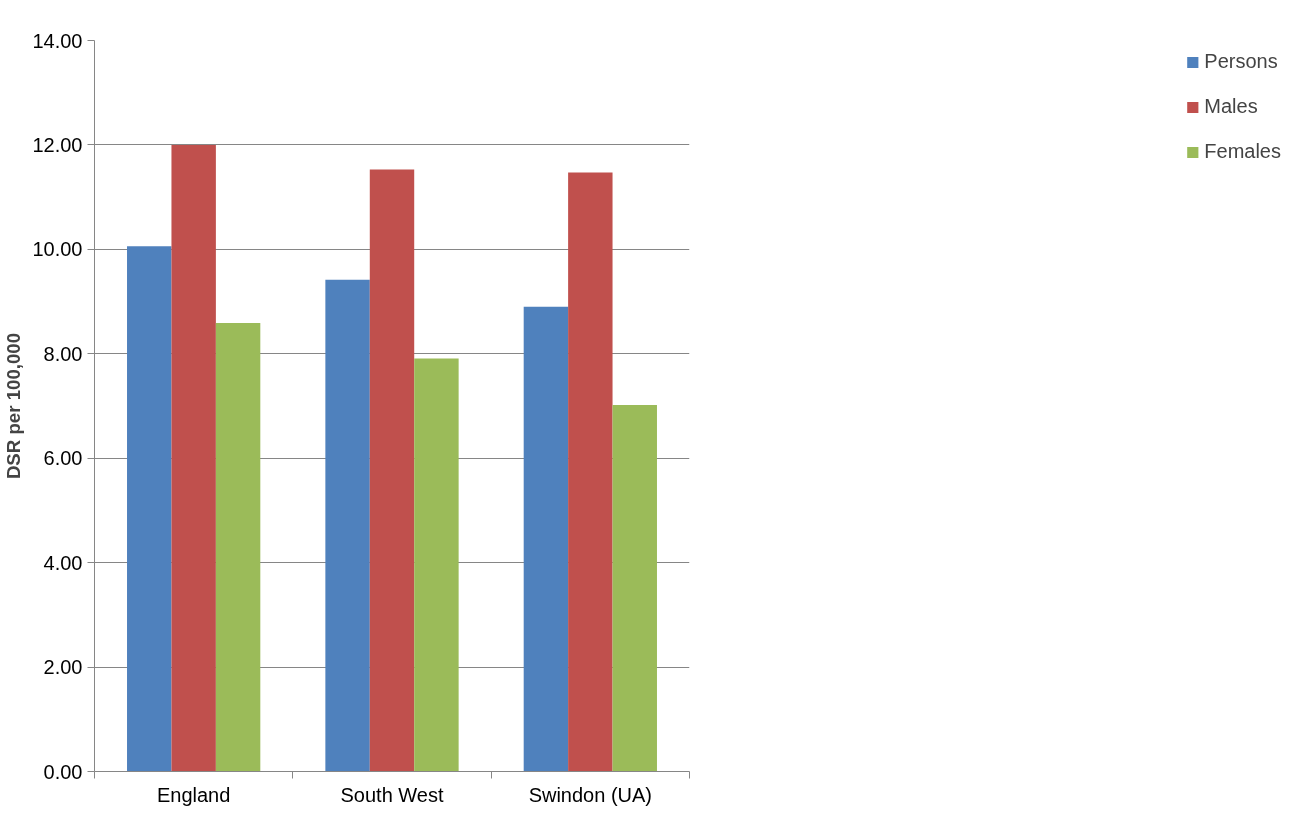 The width and height of the screenshot is (1293, 828). I want to click on y-tick-label: 10.00, so click(57, 249).